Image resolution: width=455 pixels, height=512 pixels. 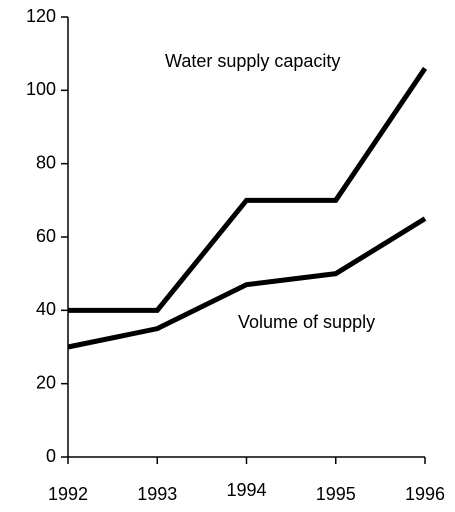 What do you see at coordinates (41, 16) in the screenshot?
I see `y-tick-label: 120` at bounding box center [41, 16].